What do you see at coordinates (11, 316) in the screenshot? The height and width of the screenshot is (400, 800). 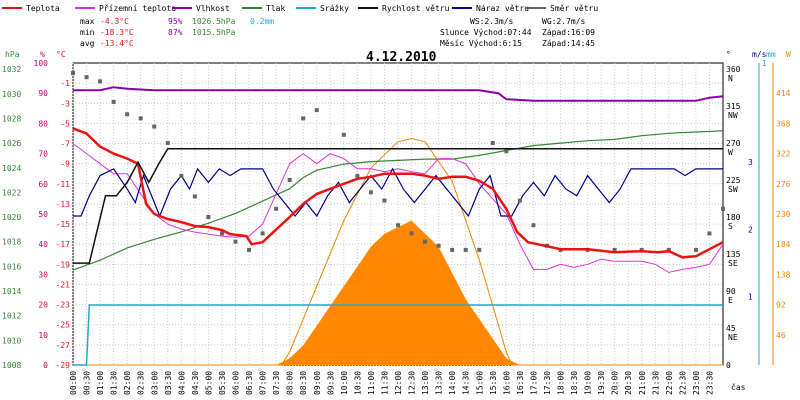 I see `hpa-tick-label: 1012` at bounding box center [11, 316].